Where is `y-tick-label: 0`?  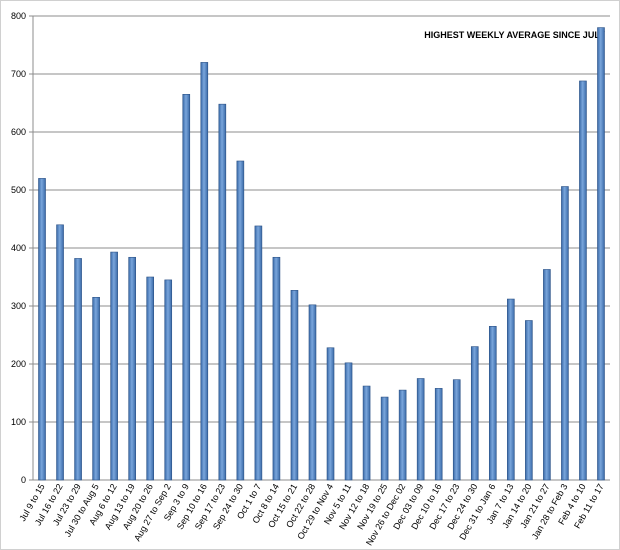 y-tick-label: 0 is located at coordinates (23, 480).